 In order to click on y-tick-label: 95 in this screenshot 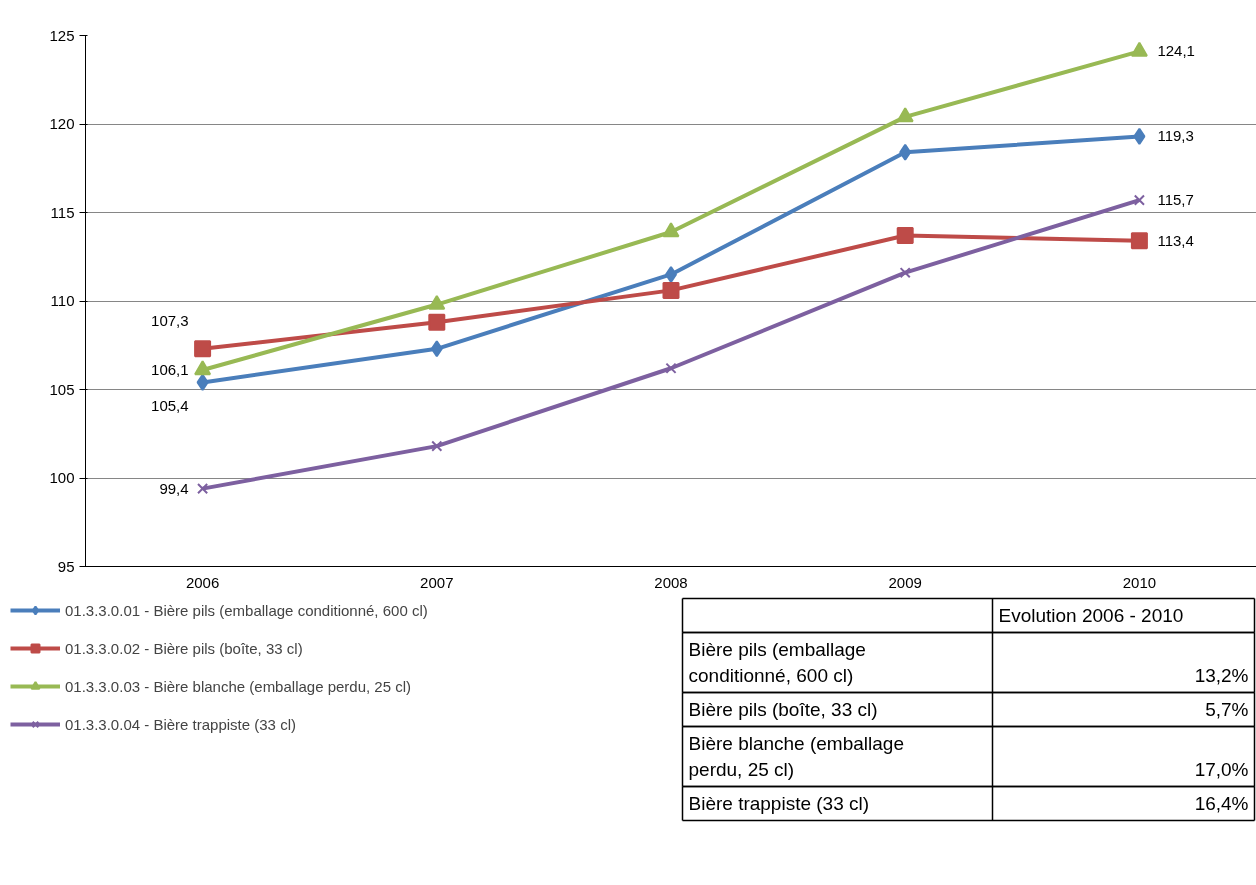, I will do `click(66, 566)`.